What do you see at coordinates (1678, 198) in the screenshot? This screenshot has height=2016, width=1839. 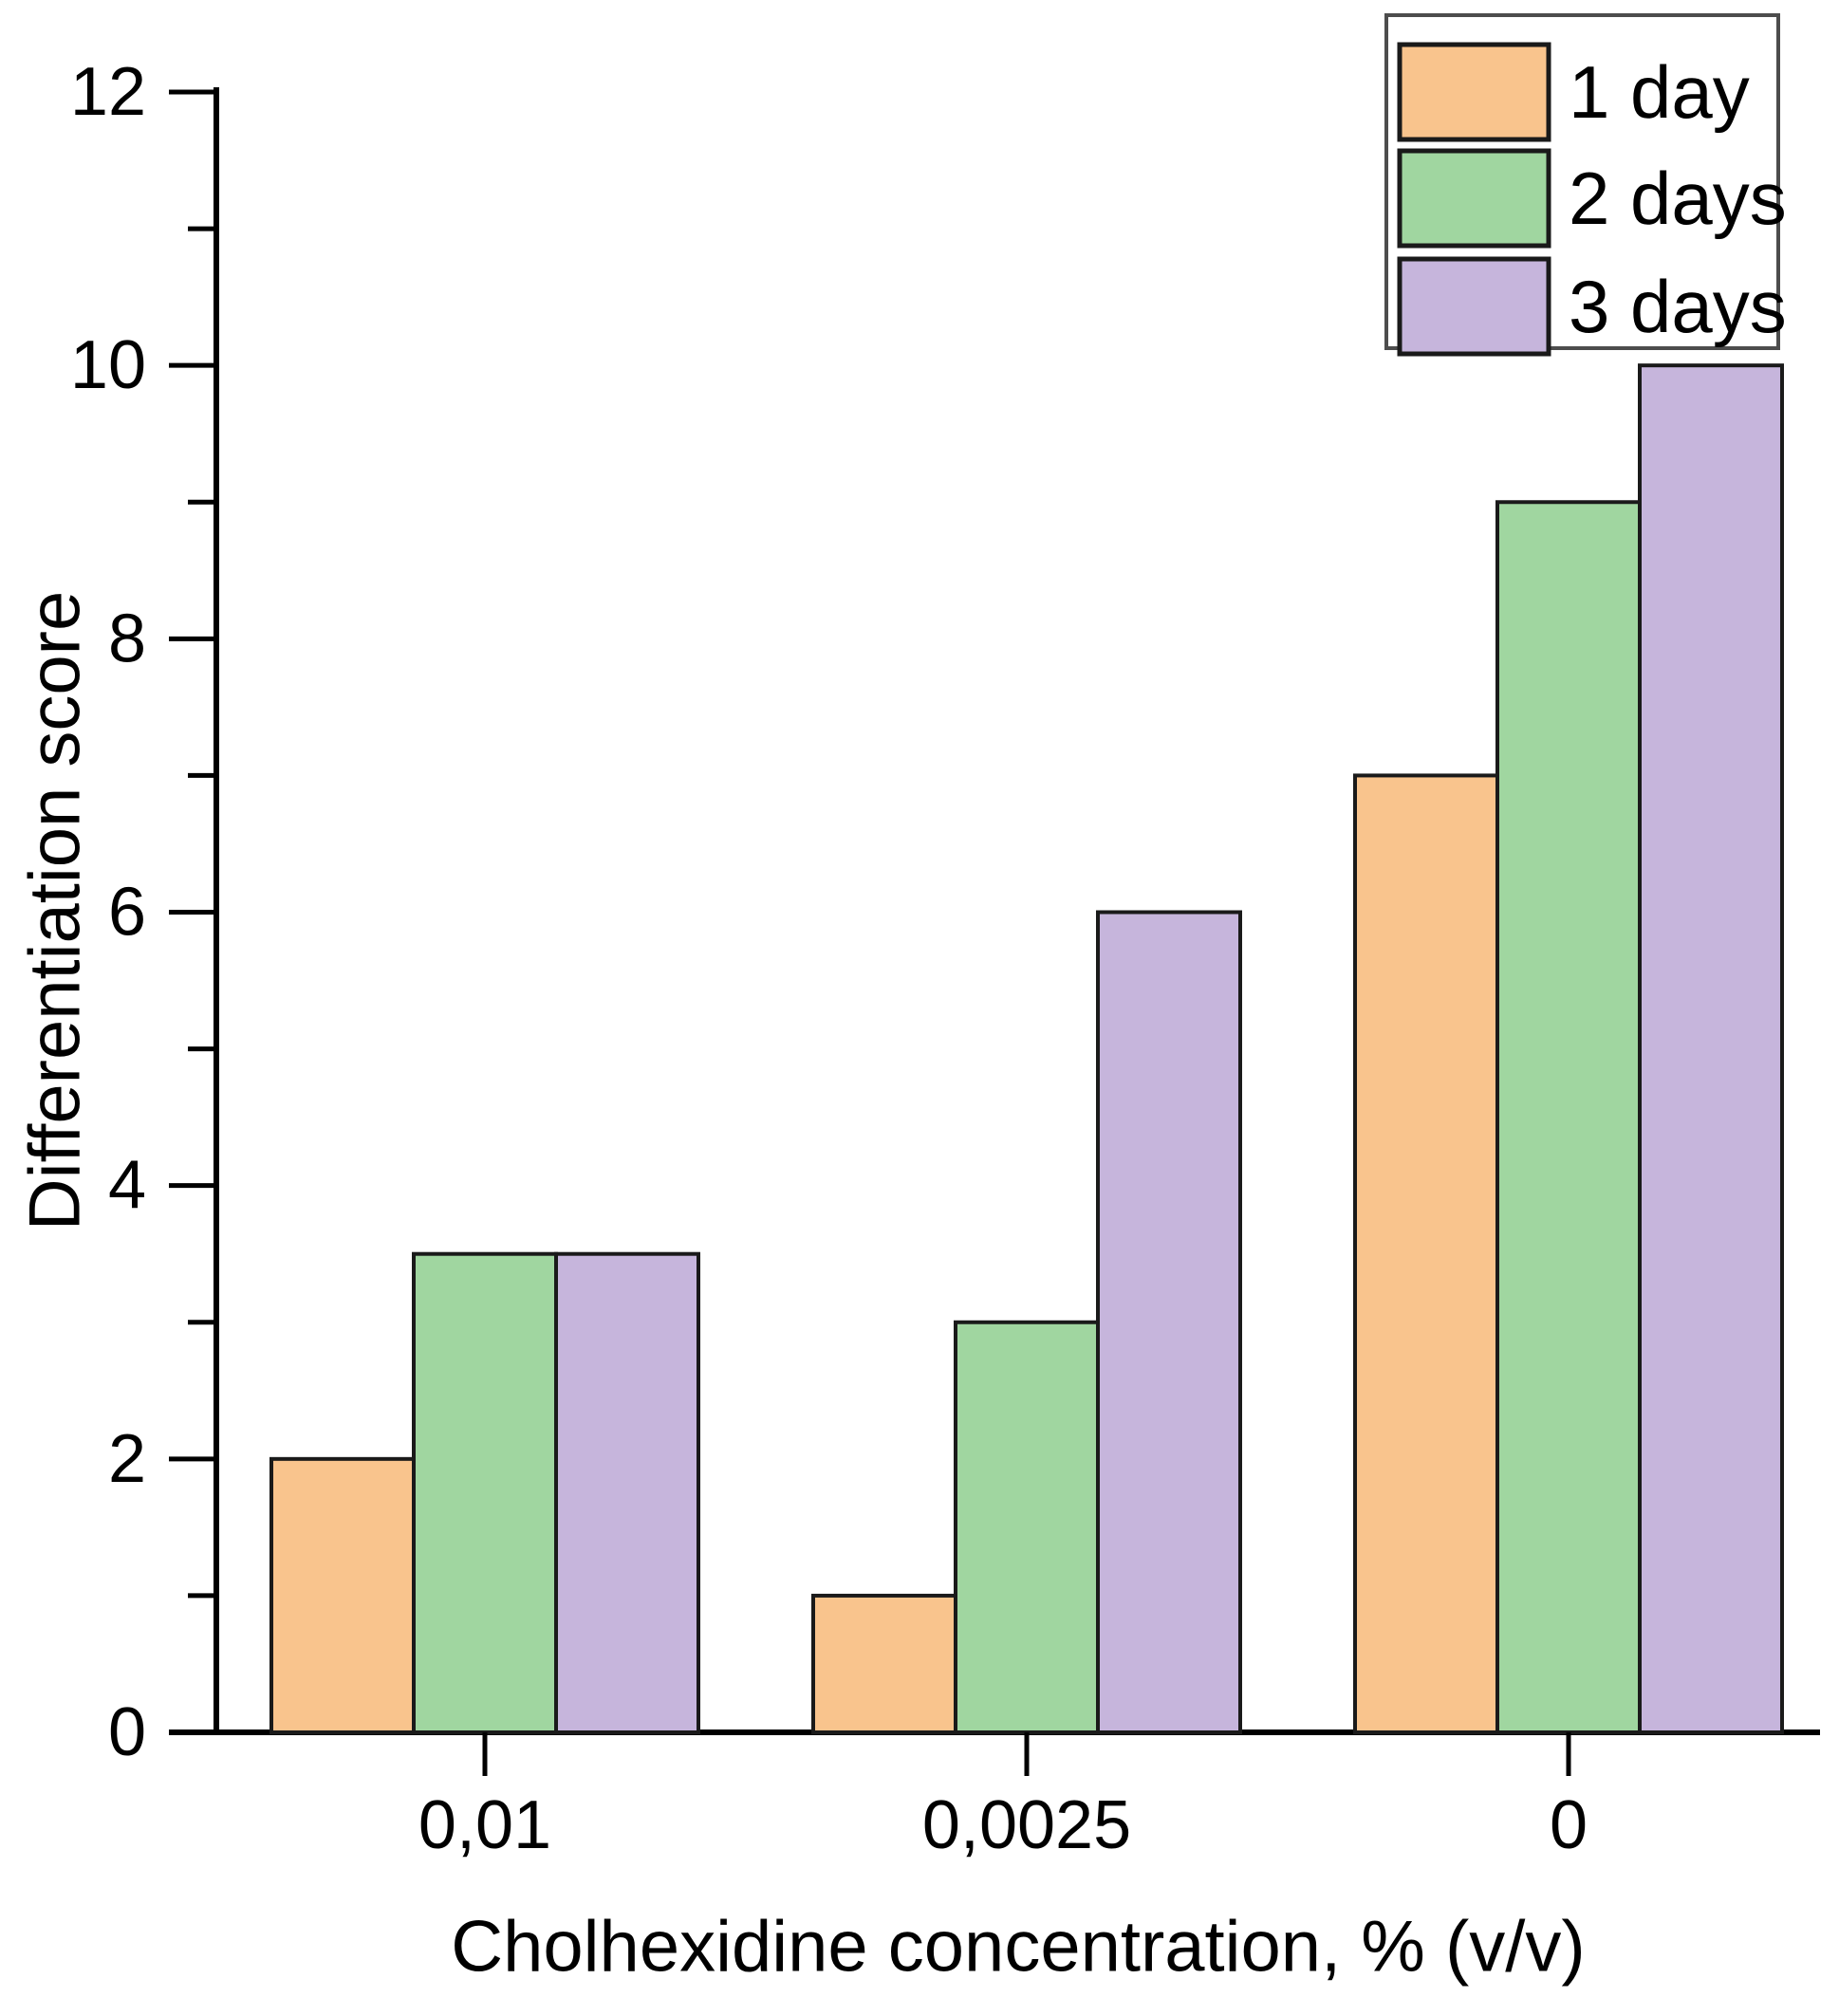 I see `legend-label-2-days: 2 days` at bounding box center [1678, 198].